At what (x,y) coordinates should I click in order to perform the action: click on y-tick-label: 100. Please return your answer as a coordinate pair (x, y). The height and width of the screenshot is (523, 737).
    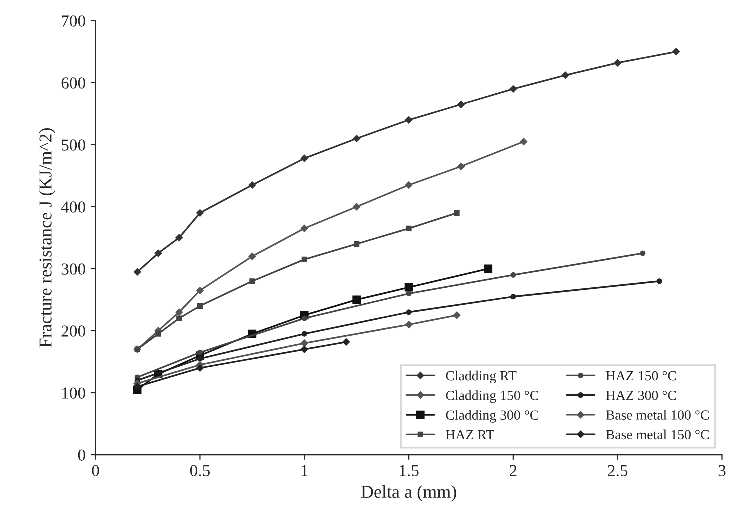
    Looking at the image, I should click on (74, 393).